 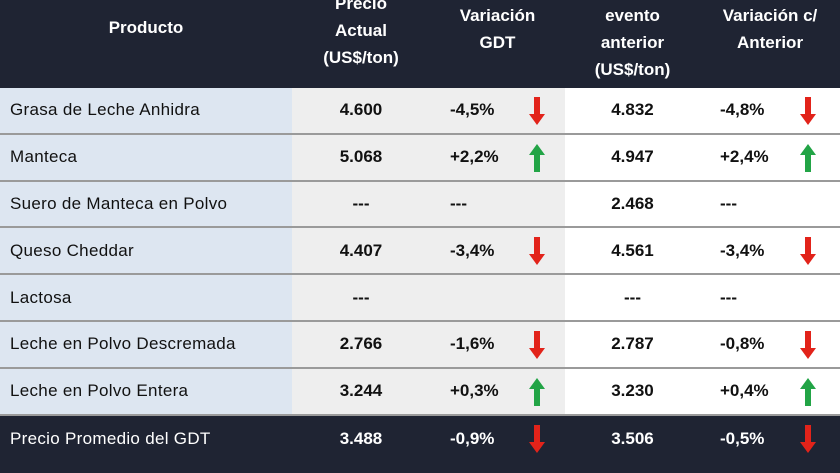 What do you see at coordinates (146, 252) in the screenshot?
I see `product-name: Queso Cheddar` at bounding box center [146, 252].